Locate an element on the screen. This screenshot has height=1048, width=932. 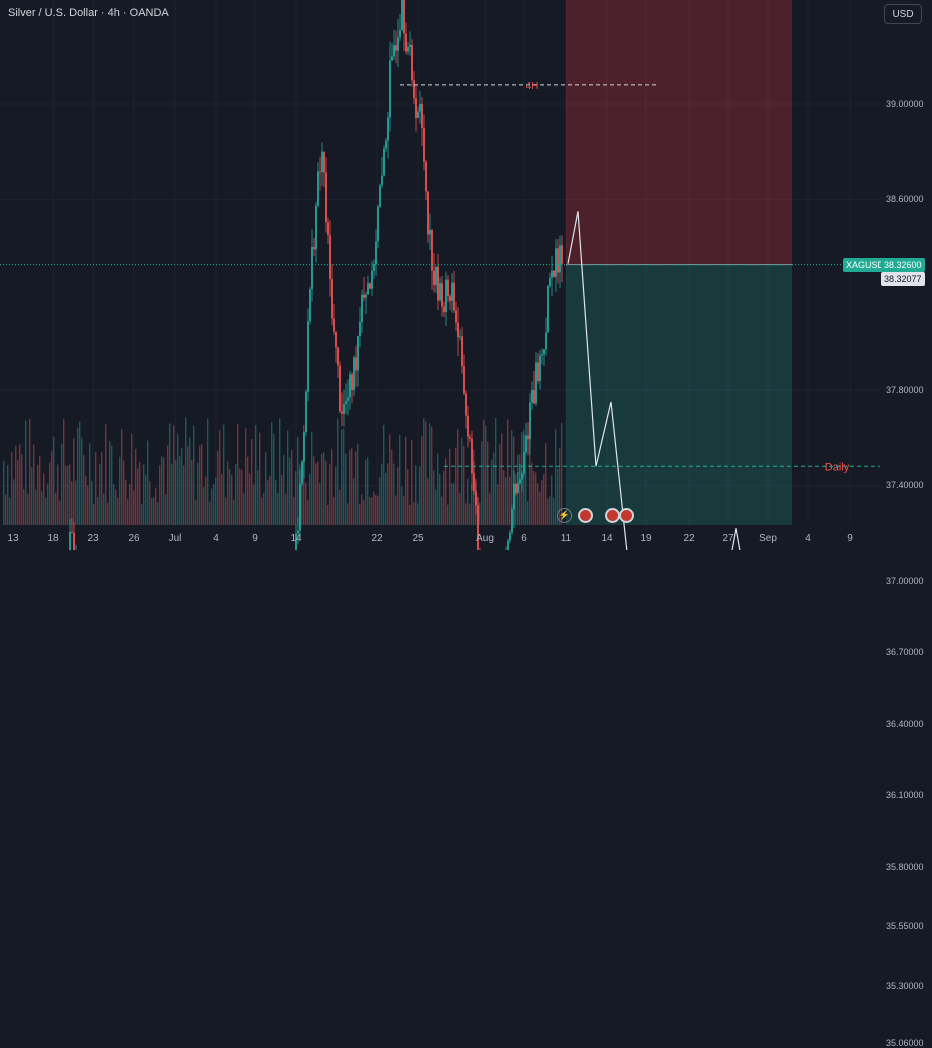
flash-icon: ⚡ is located at coordinates (564, 515).